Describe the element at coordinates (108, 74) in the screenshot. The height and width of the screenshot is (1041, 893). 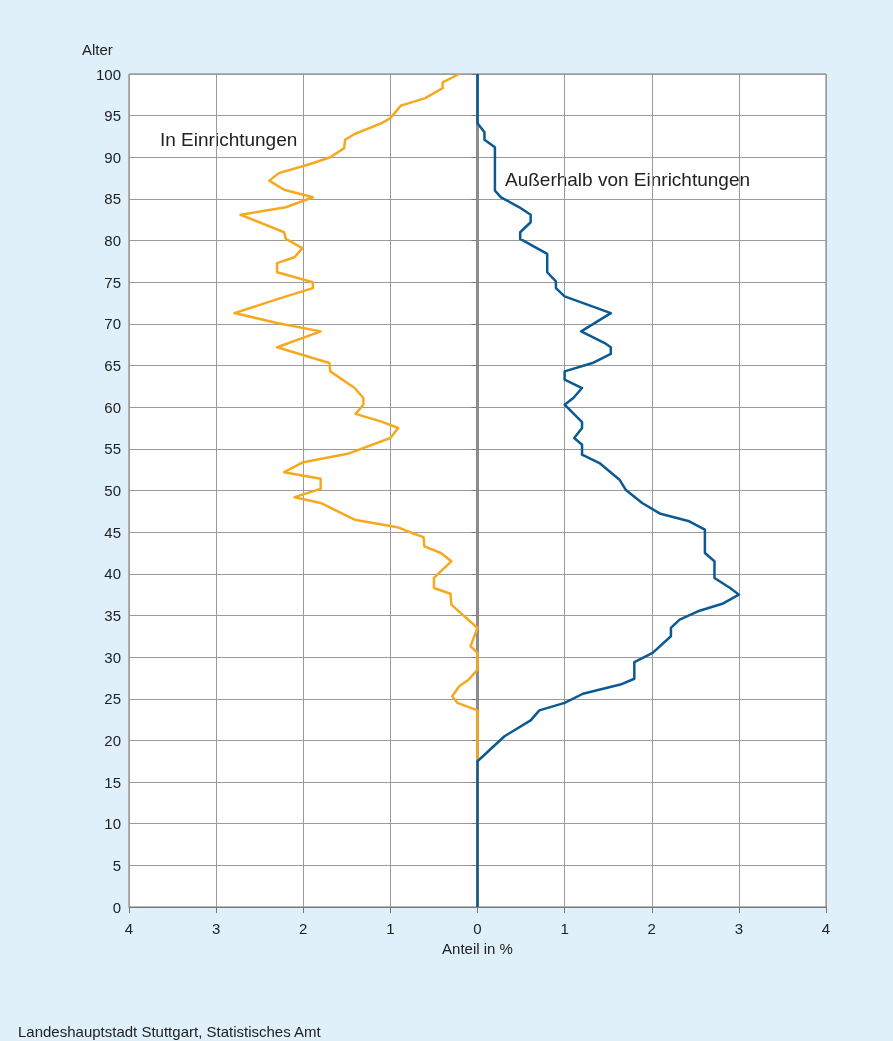
I see `y-tick-label: 100` at that location.